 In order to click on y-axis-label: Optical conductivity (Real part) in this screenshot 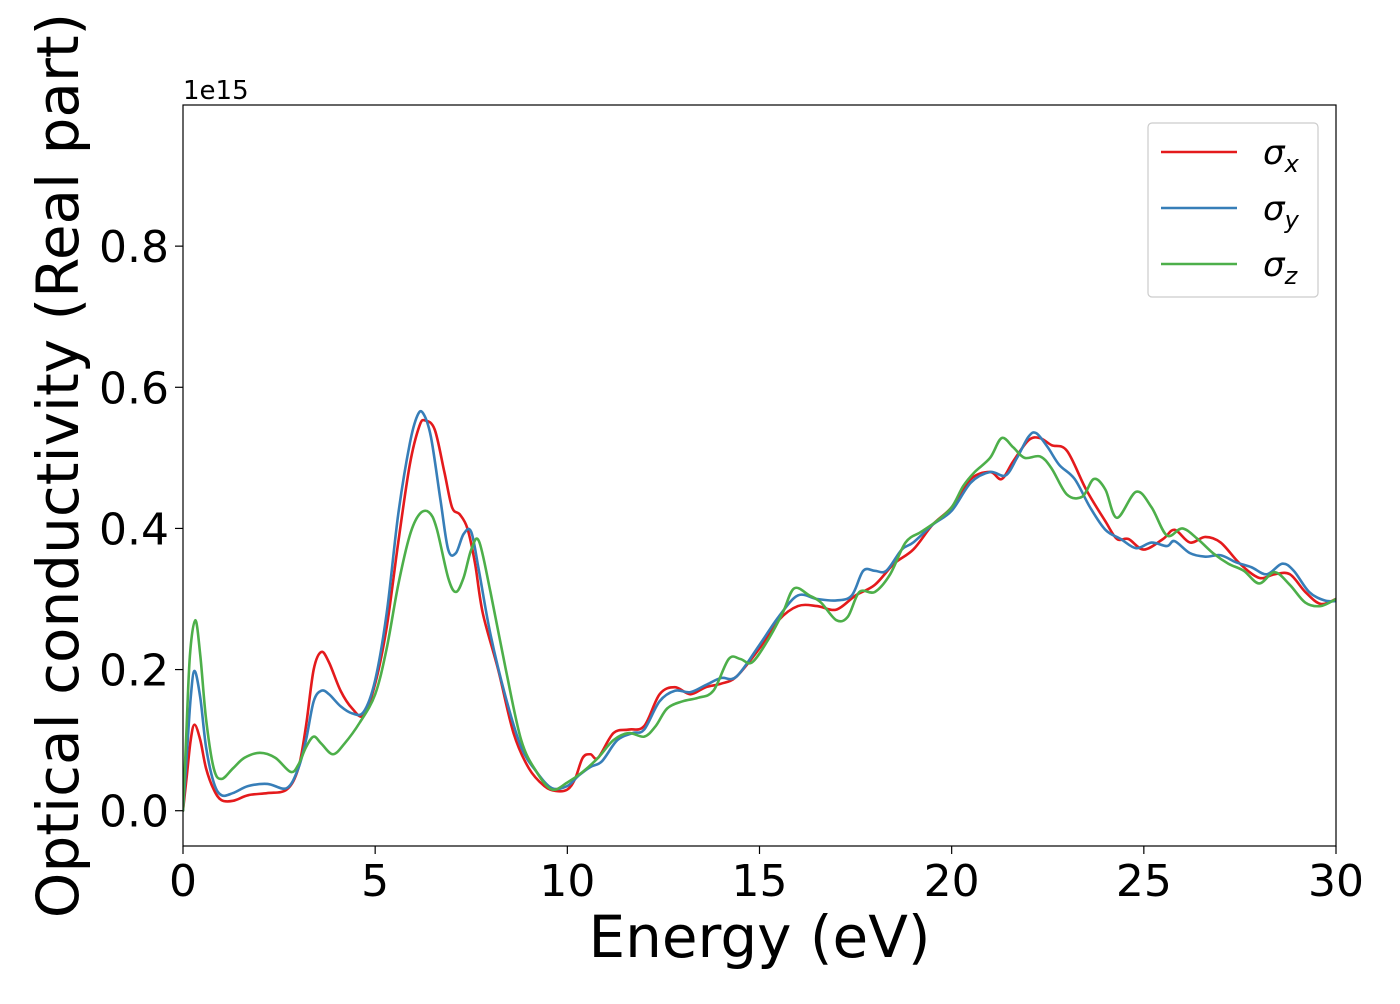, I will do `click(58, 465)`.